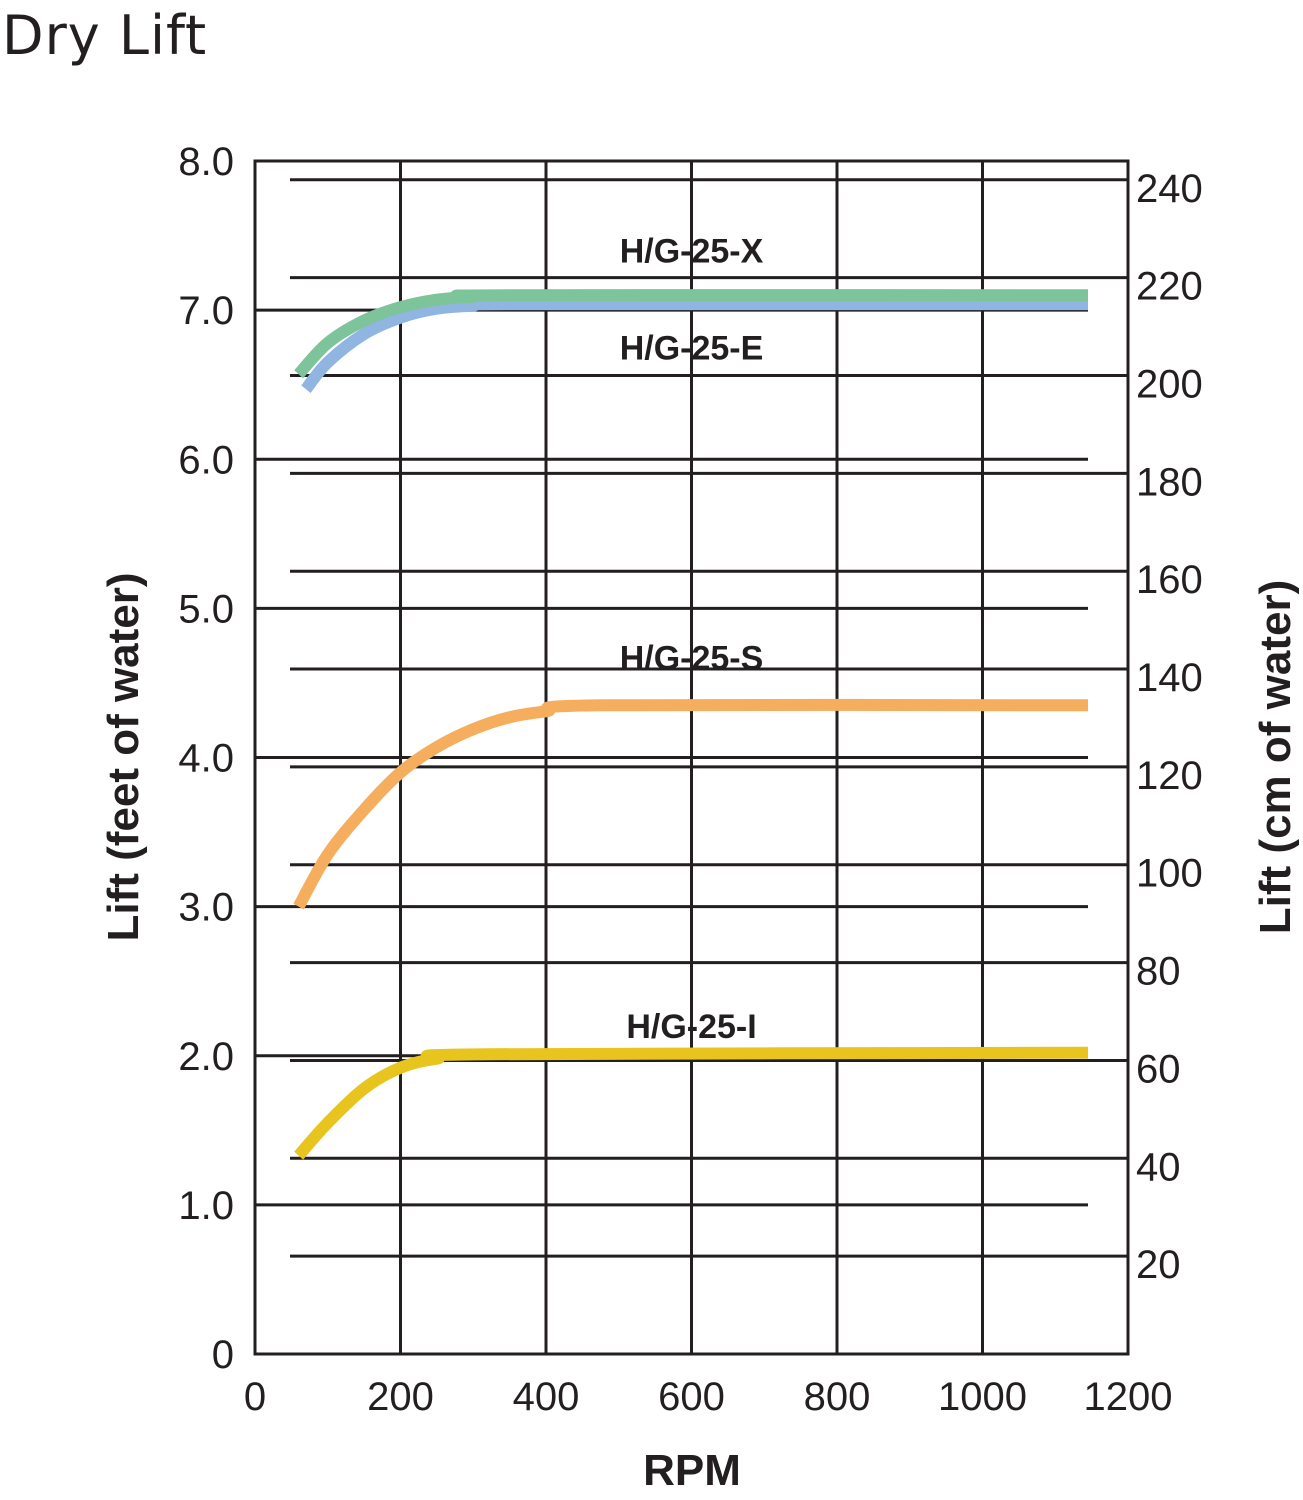 The height and width of the screenshot is (1500, 1303). What do you see at coordinates (692, 659) in the screenshot?
I see `series-label-h-g-25-s: H/G-25-S` at bounding box center [692, 659].